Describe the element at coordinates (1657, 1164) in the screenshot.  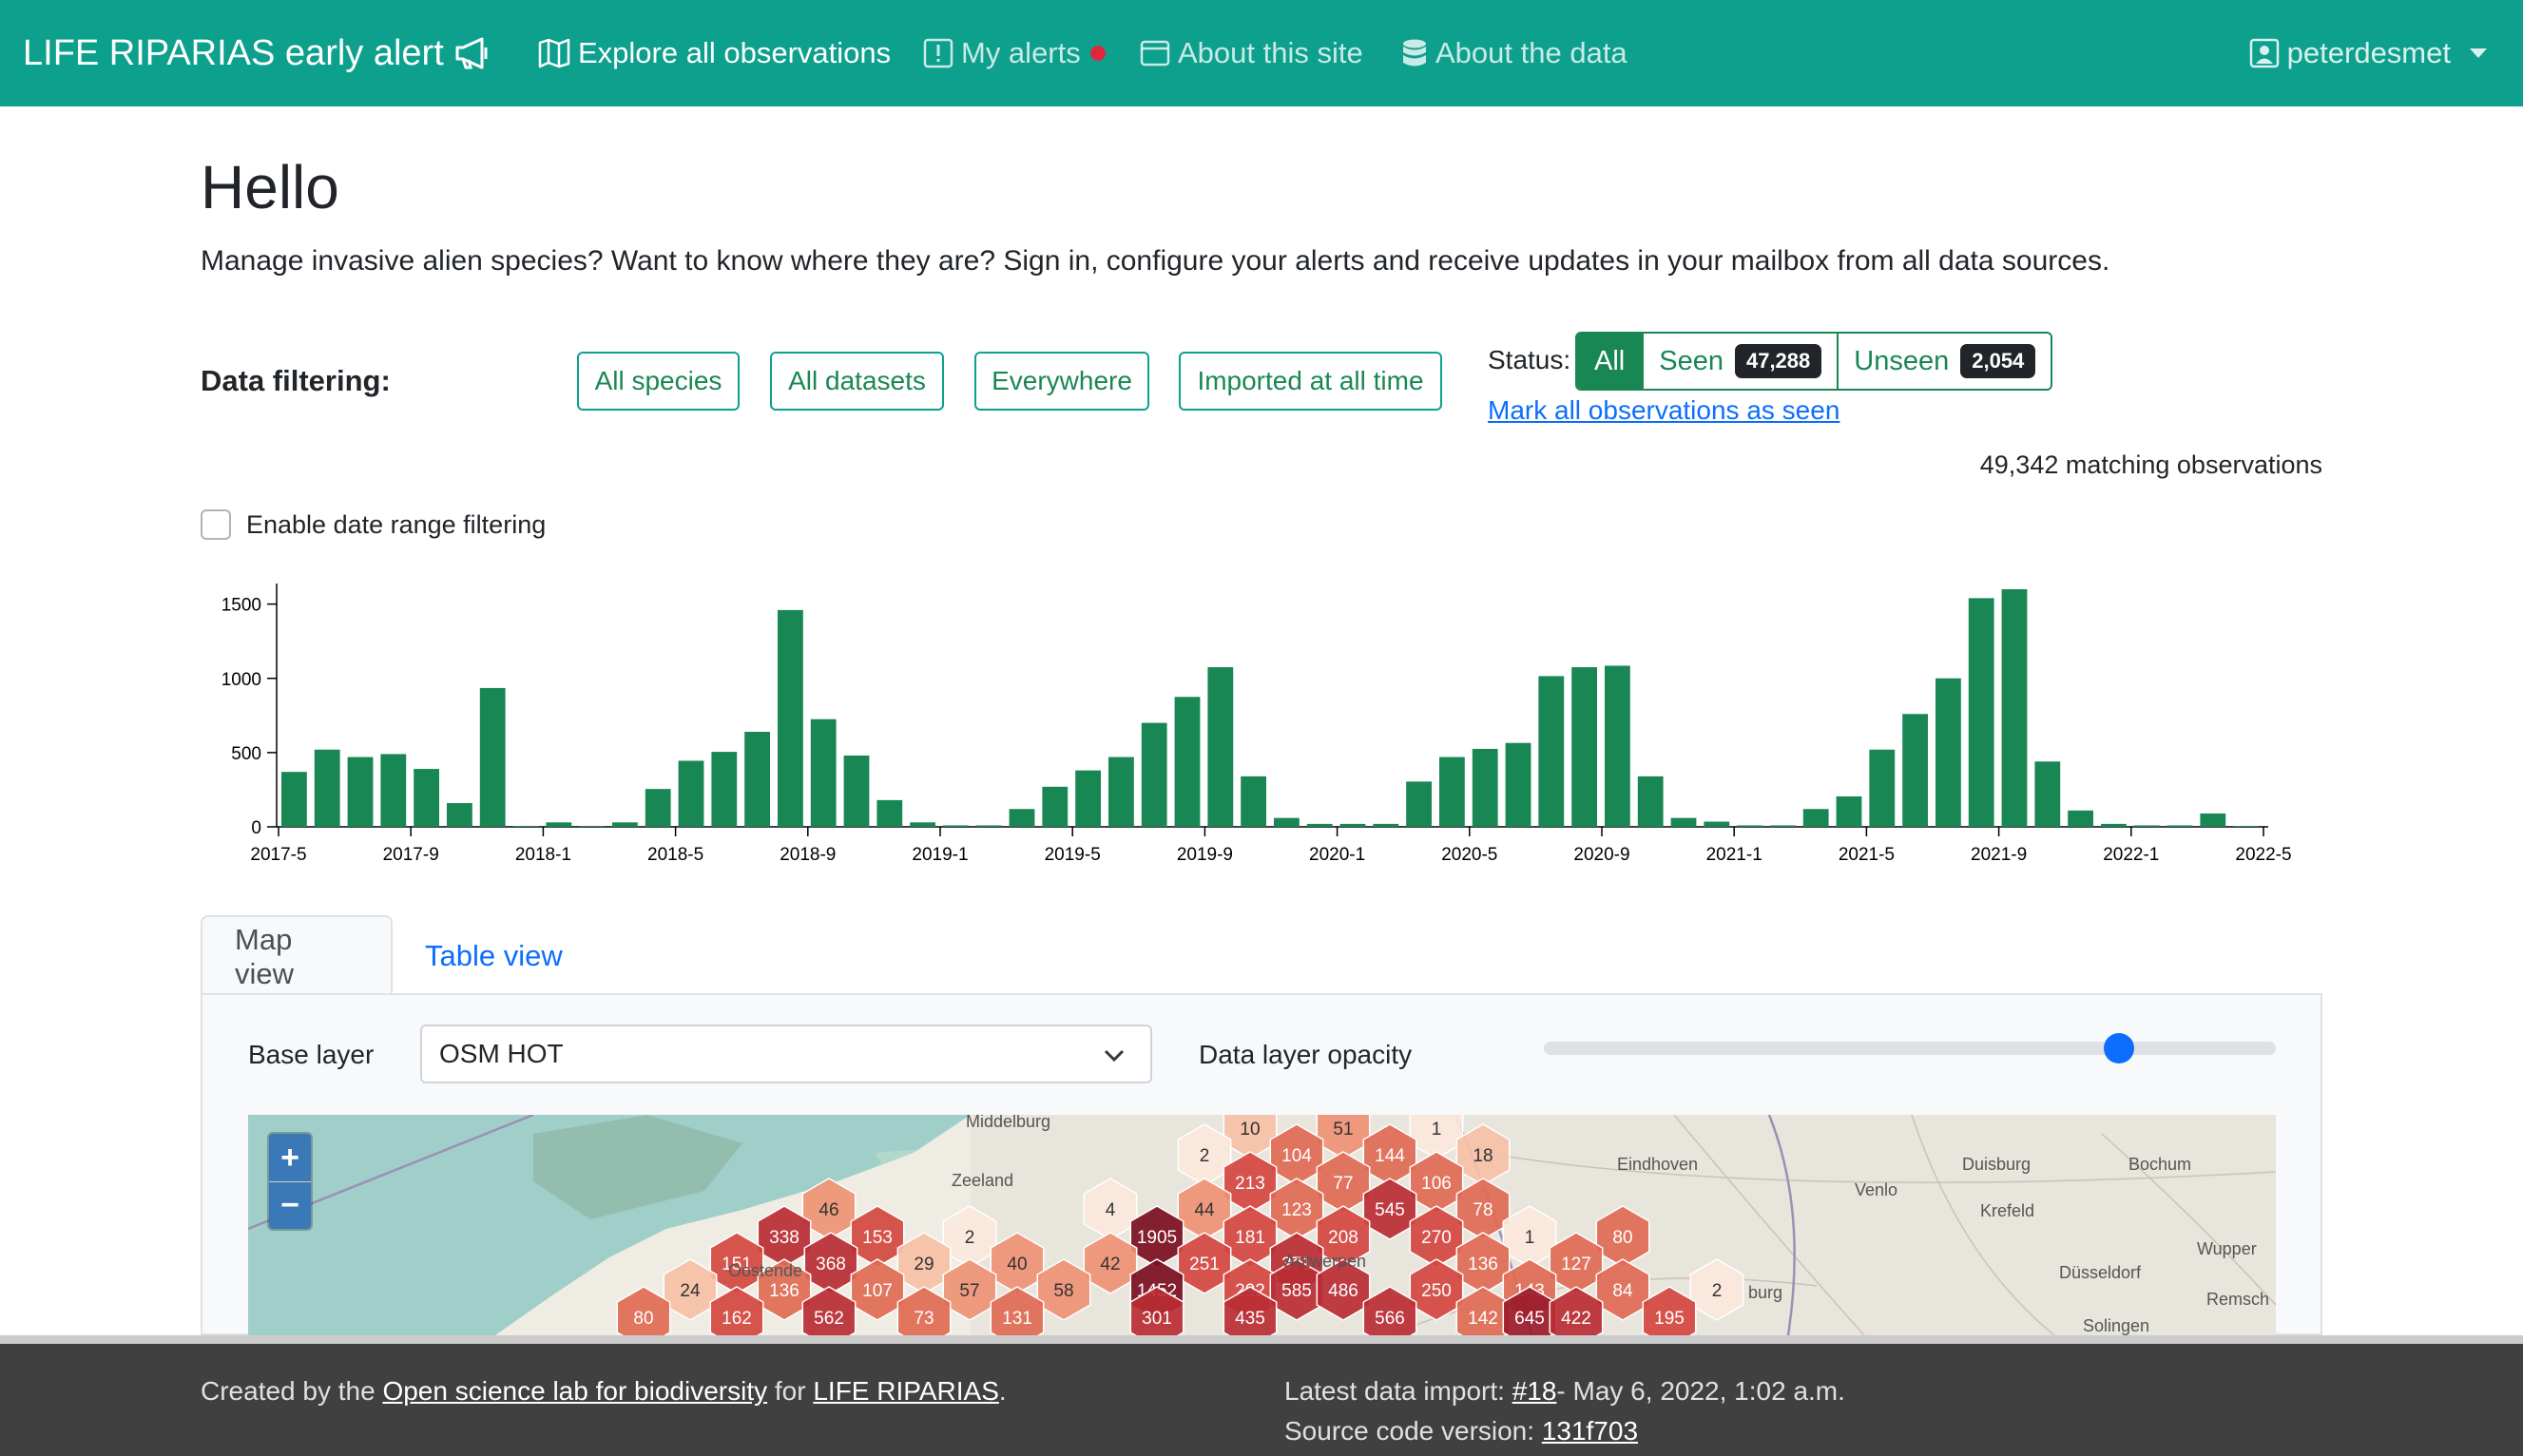
I see `place-label: Eindhoven` at that location.